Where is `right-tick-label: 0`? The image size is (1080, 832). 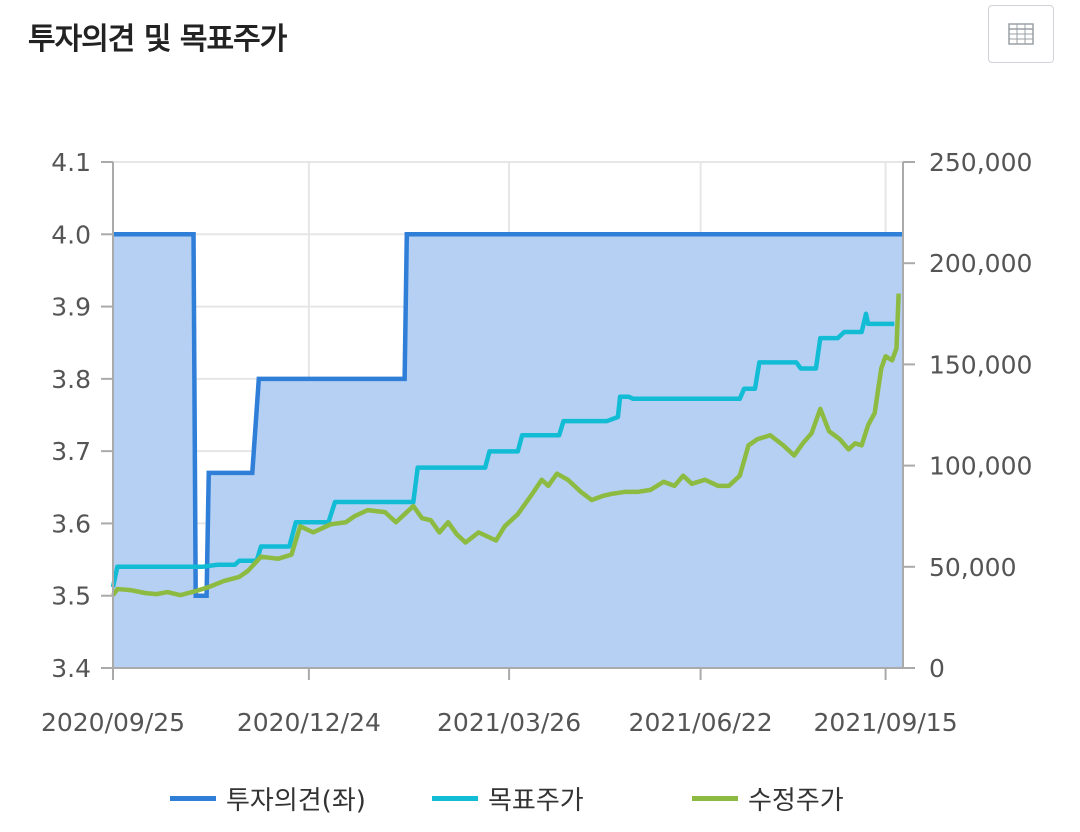 right-tick-label: 0 is located at coordinates (937, 668).